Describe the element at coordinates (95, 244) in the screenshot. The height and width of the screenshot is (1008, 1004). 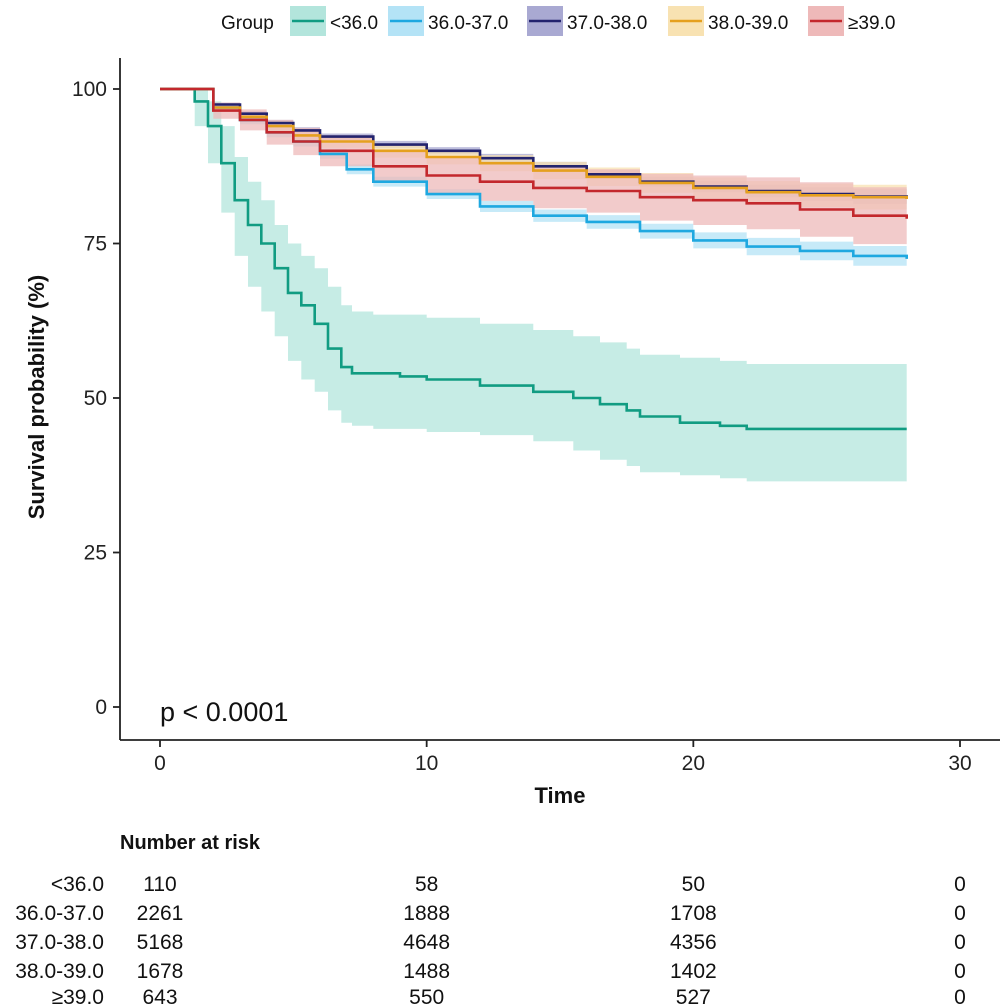
I see `y-tick-label: 75` at that location.